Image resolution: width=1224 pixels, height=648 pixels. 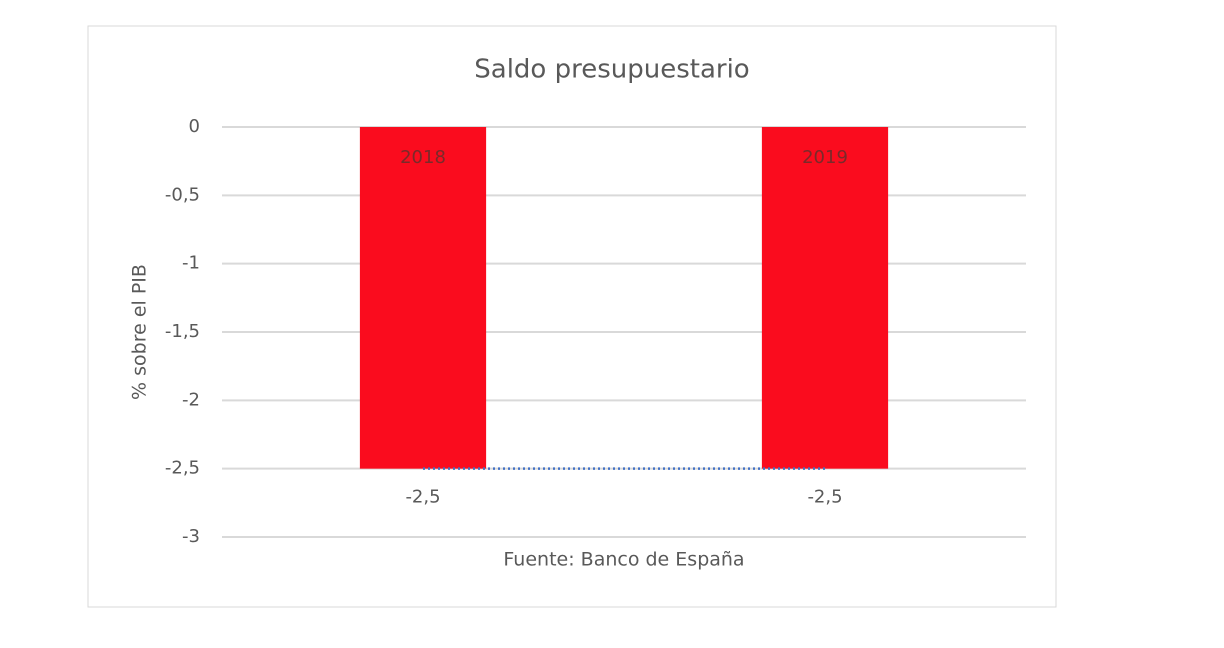 I want to click on y-axis-title: % sobre el PIB, so click(x=140, y=332).